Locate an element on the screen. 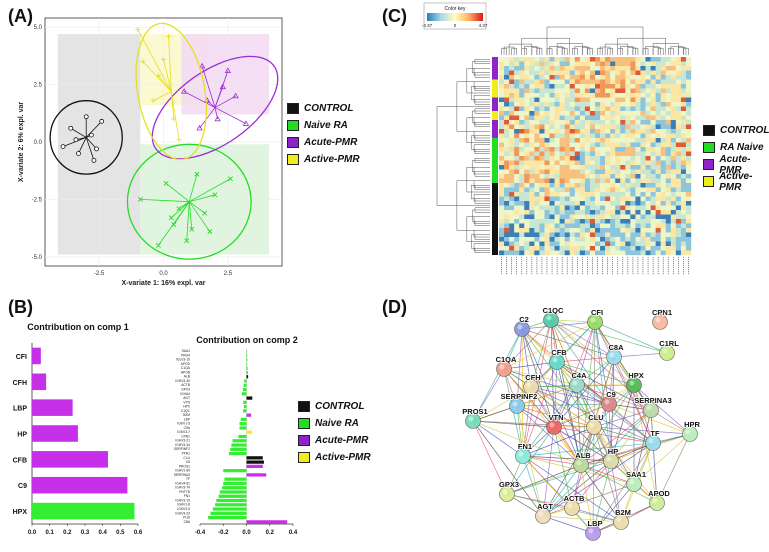 This screenshot has height=552, width=769. comp2-tick-label: 0.2 is located at coordinates (270, 533).